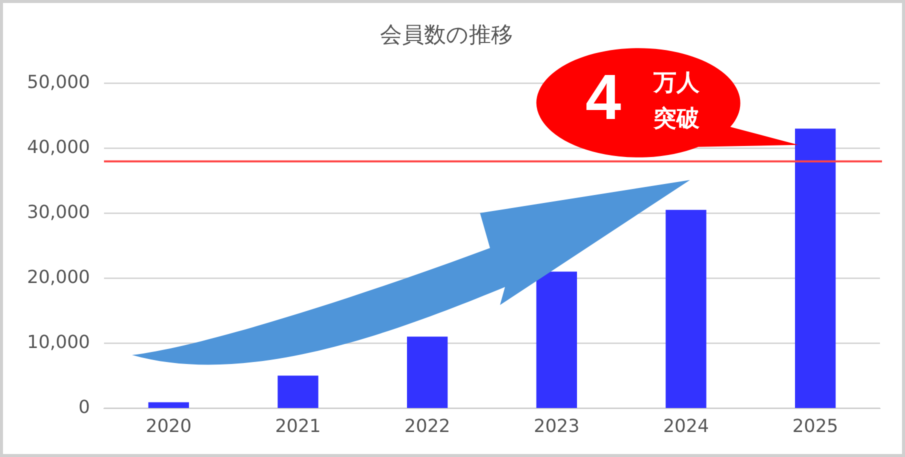 The width and height of the screenshot is (905, 457). What do you see at coordinates (446, 35) in the screenshot?
I see `chart-title: 会員数の推移` at bounding box center [446, 35].